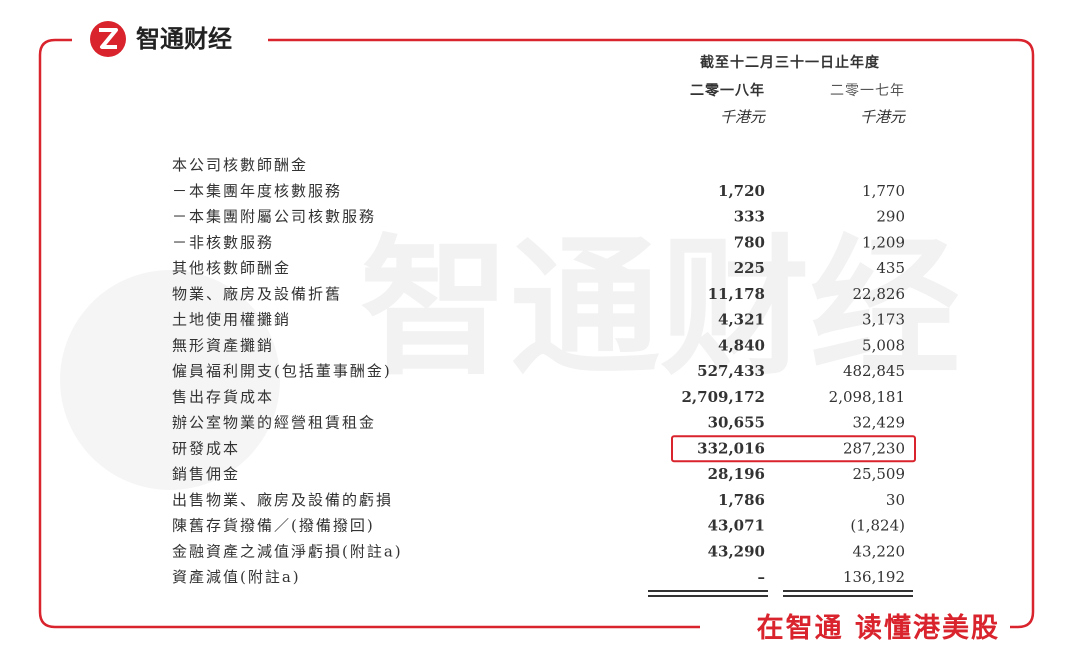 This screenshot has width=1080, height=647. Describe the element at coordinates (287, 551) in the screenshot. I see `row-label: 金融資產之減值淨虧損(附註a)` at that location.